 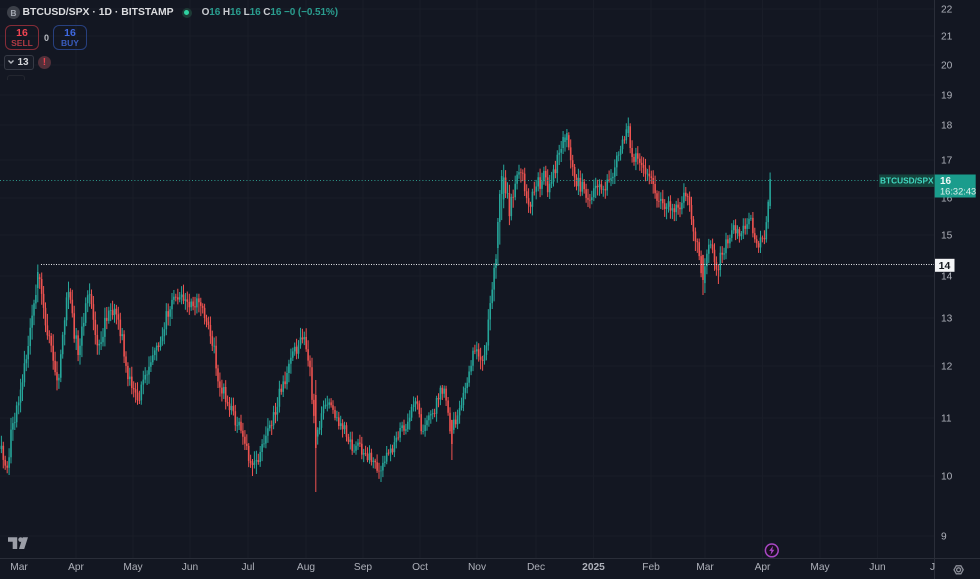 What do you see at coordinates (947, 319) in the screenshot?
I see `svg-text: 13` at bounding box center [947, 319].